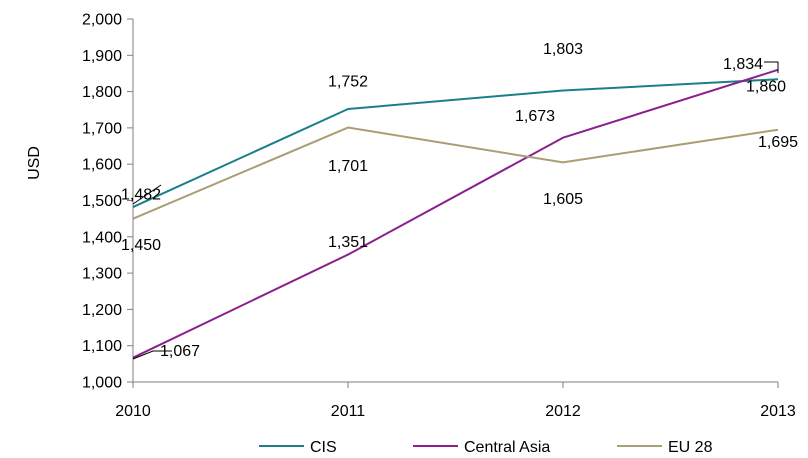 The width and height of the screenshot is (808, 458). I want to click on legend-item: CIS, so click(298, 447).